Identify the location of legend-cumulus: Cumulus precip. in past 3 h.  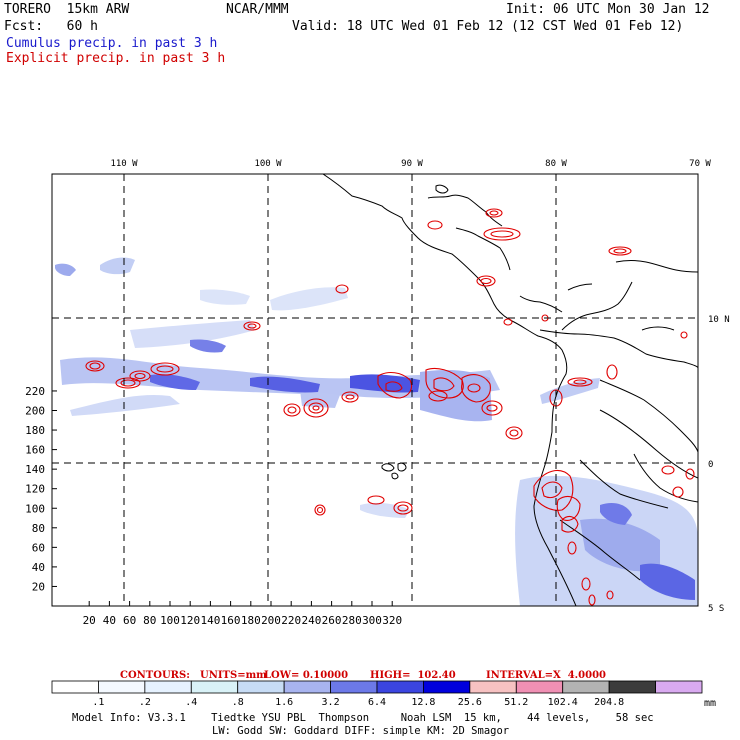
(112, 43).